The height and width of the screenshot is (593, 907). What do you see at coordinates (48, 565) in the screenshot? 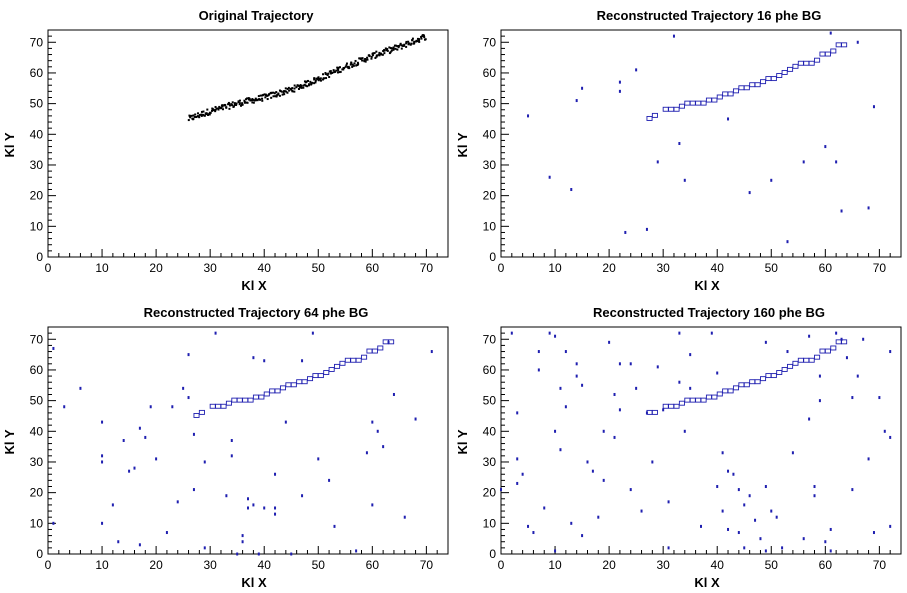
I see `x-tick-label: 0` at bounding box center [48, 565].